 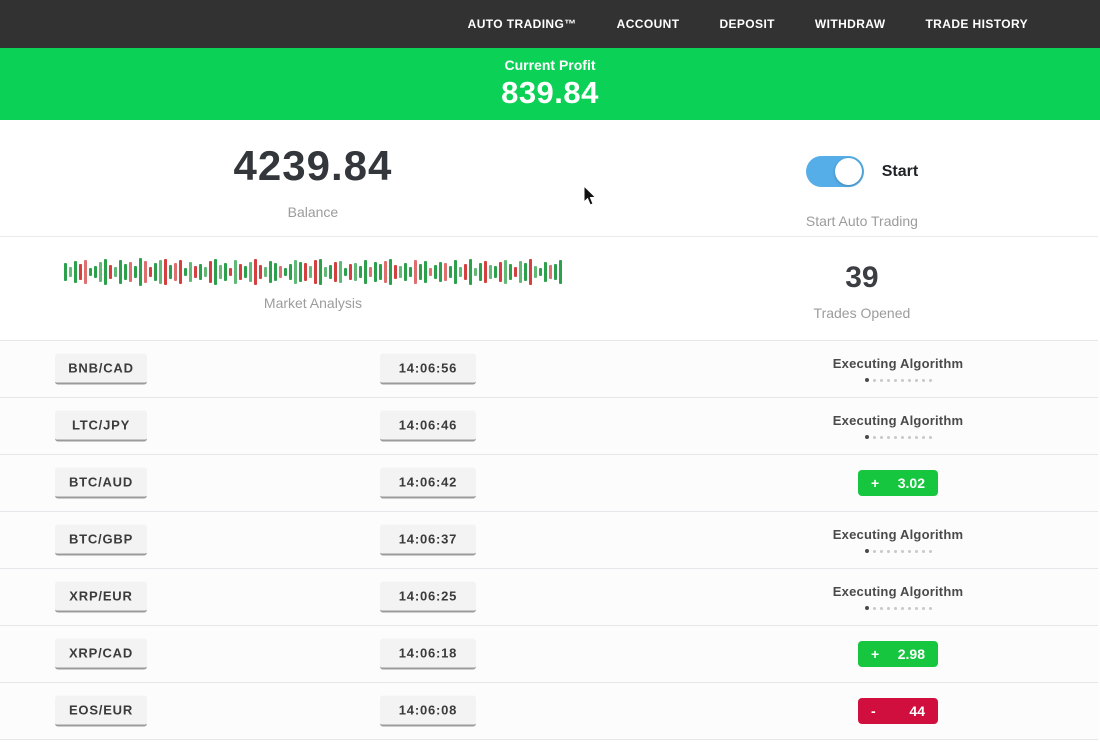 I want to click on loss-badge: - 44, so click(x=898, y=711).